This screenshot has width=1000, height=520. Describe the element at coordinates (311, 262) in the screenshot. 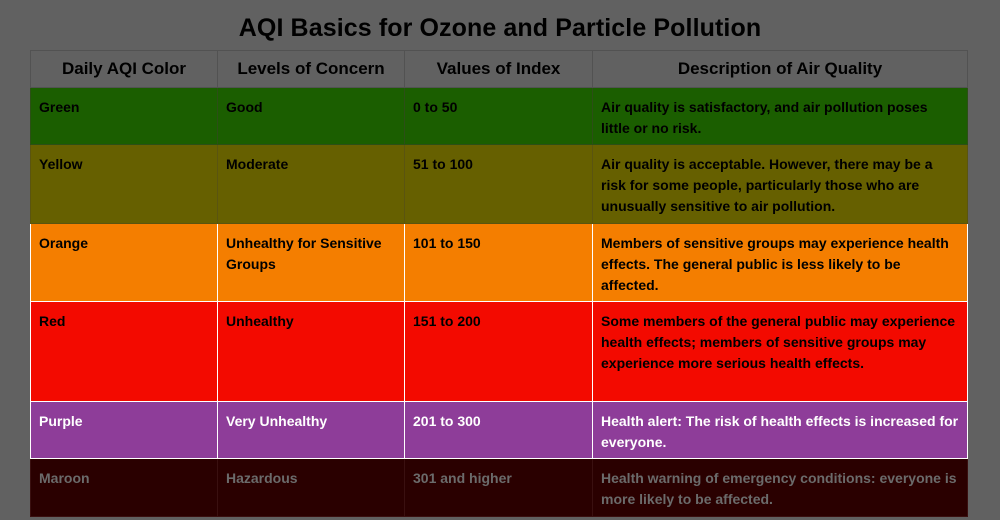

I see `cell-concern: Unhealthy for Sensitive Groups` at that location.